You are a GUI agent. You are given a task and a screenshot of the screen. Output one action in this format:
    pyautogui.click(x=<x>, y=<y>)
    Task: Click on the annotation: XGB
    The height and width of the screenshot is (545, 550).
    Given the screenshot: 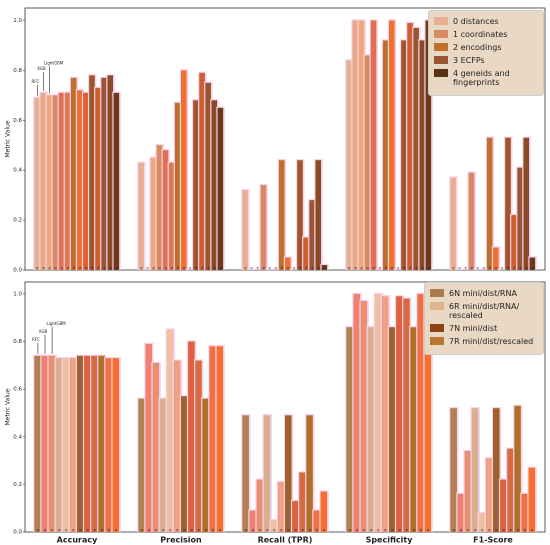 What is the action you would take?
    pyautogui.click(x=43, y=331)
    